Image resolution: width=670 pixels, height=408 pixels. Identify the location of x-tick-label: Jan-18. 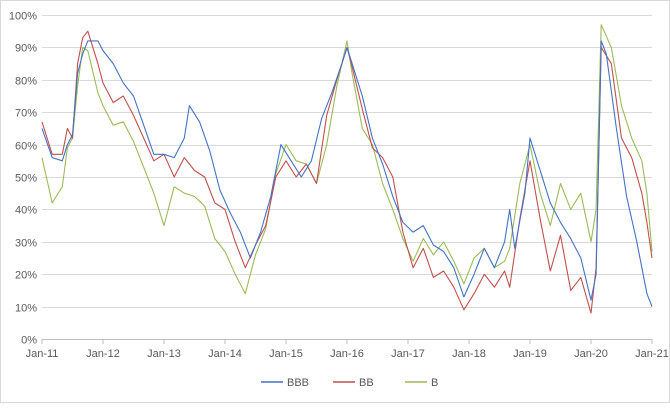
(469, 354).